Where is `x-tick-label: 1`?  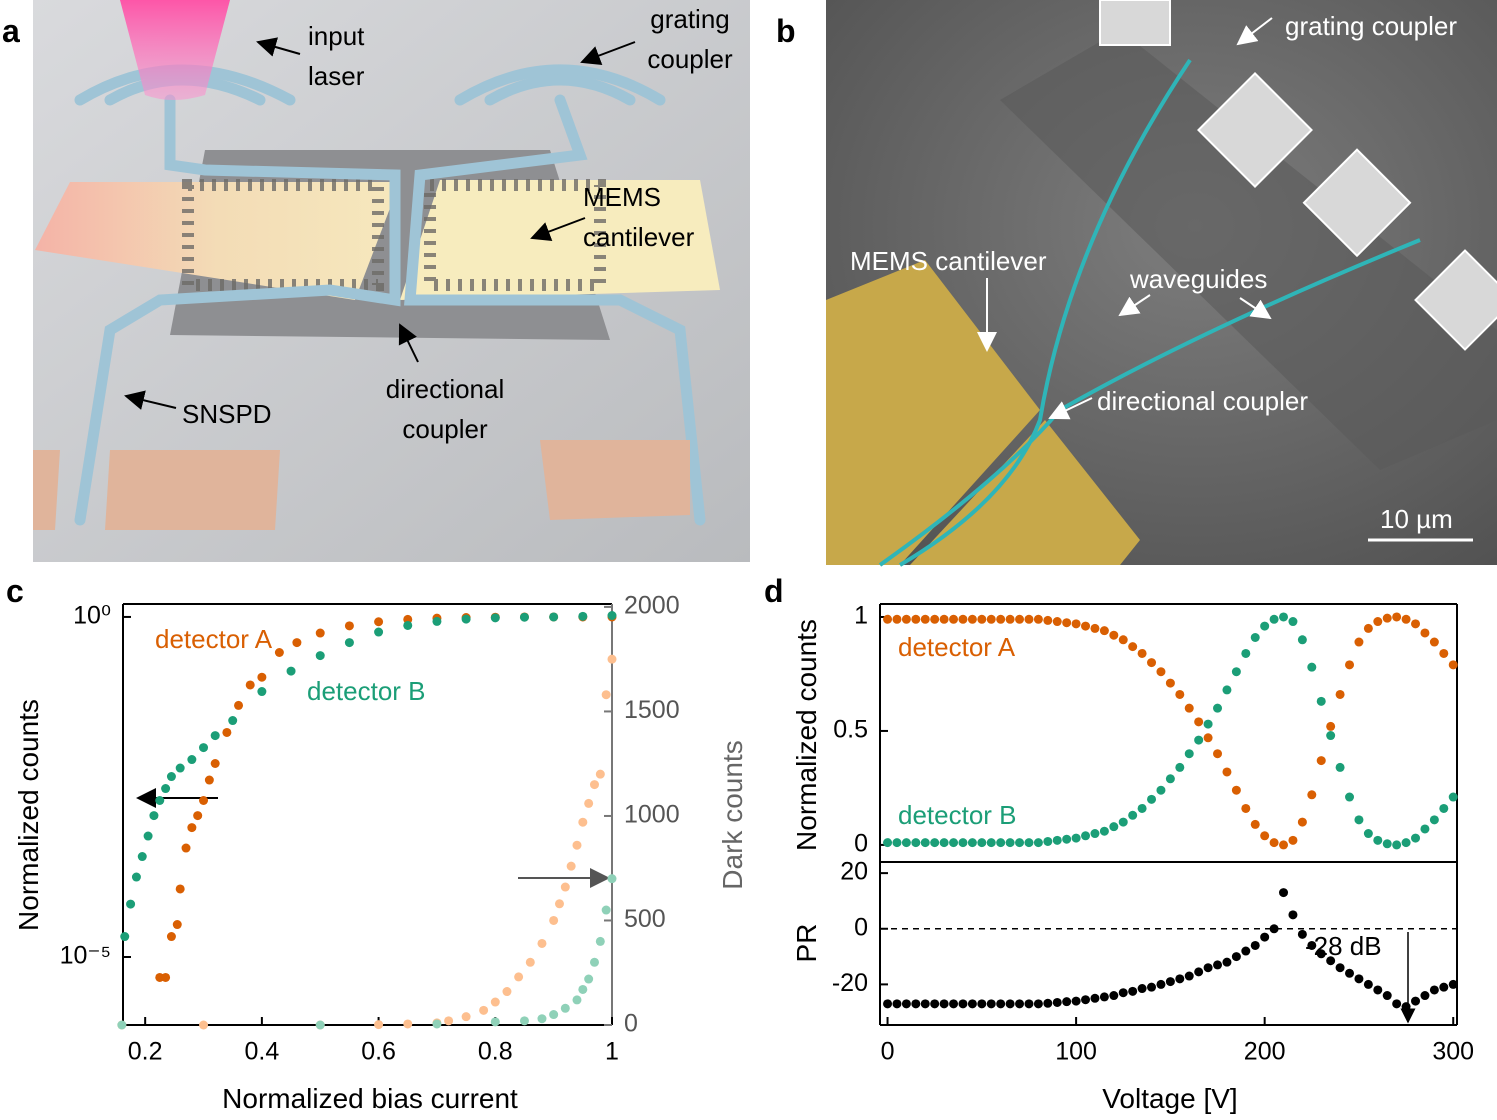 x-tick-label: 1 is located at coordinates (612, 1052).